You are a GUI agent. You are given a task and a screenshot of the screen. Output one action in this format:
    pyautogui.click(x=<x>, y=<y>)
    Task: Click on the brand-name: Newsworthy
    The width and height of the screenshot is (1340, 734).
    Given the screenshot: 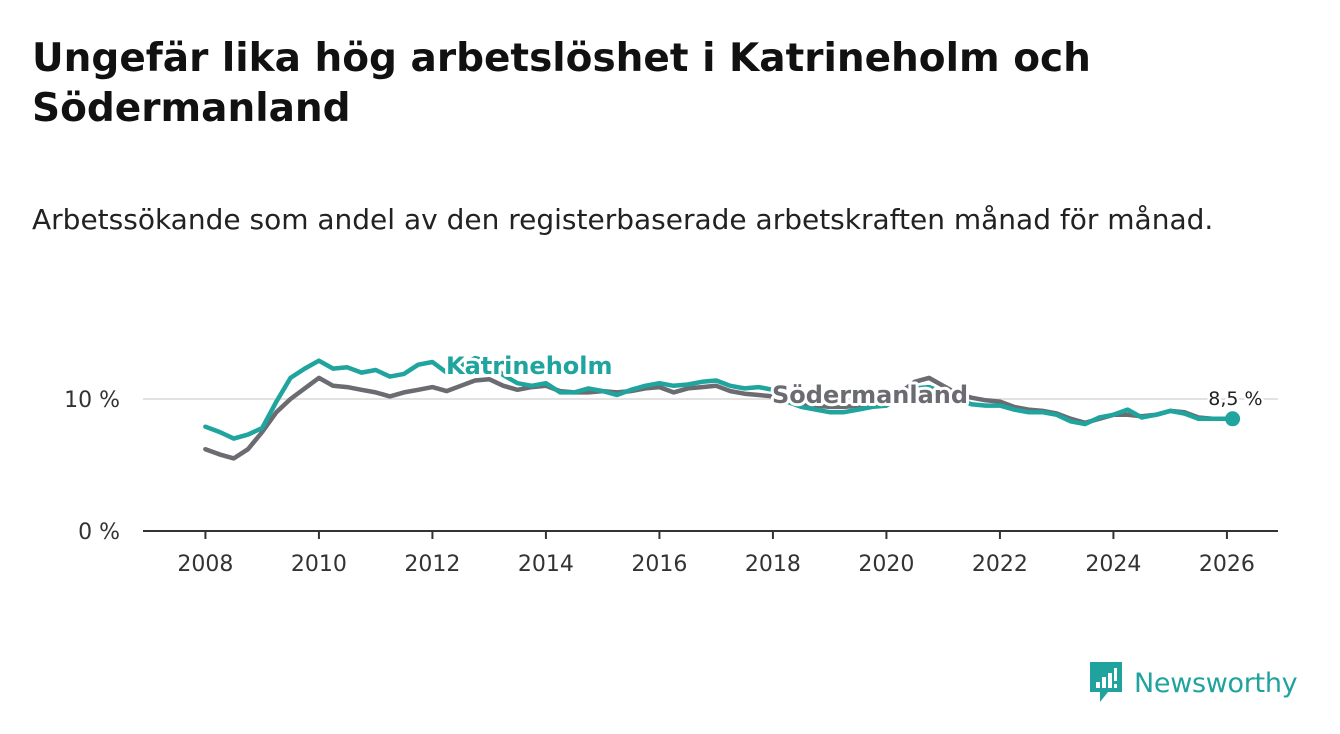 What is the action you would take?
    pyautogui.click(x=1216, y=683)
    